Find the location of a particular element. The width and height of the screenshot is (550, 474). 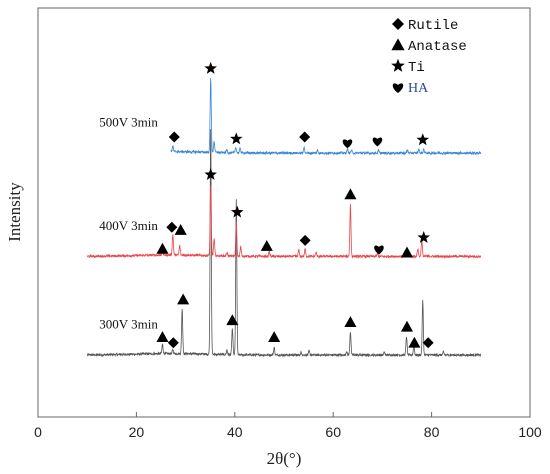

x-tick-label: 40 is located at coordinates (235, 432).